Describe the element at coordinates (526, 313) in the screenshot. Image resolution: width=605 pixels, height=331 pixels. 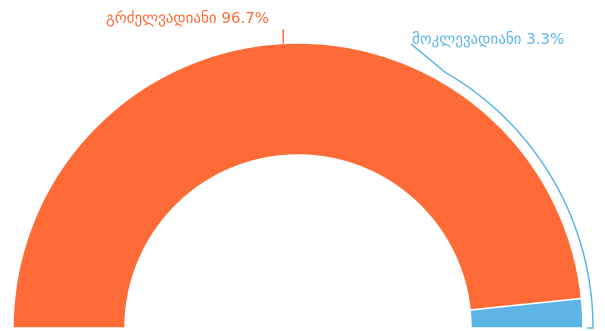
I see `slice-short-term` at that location.